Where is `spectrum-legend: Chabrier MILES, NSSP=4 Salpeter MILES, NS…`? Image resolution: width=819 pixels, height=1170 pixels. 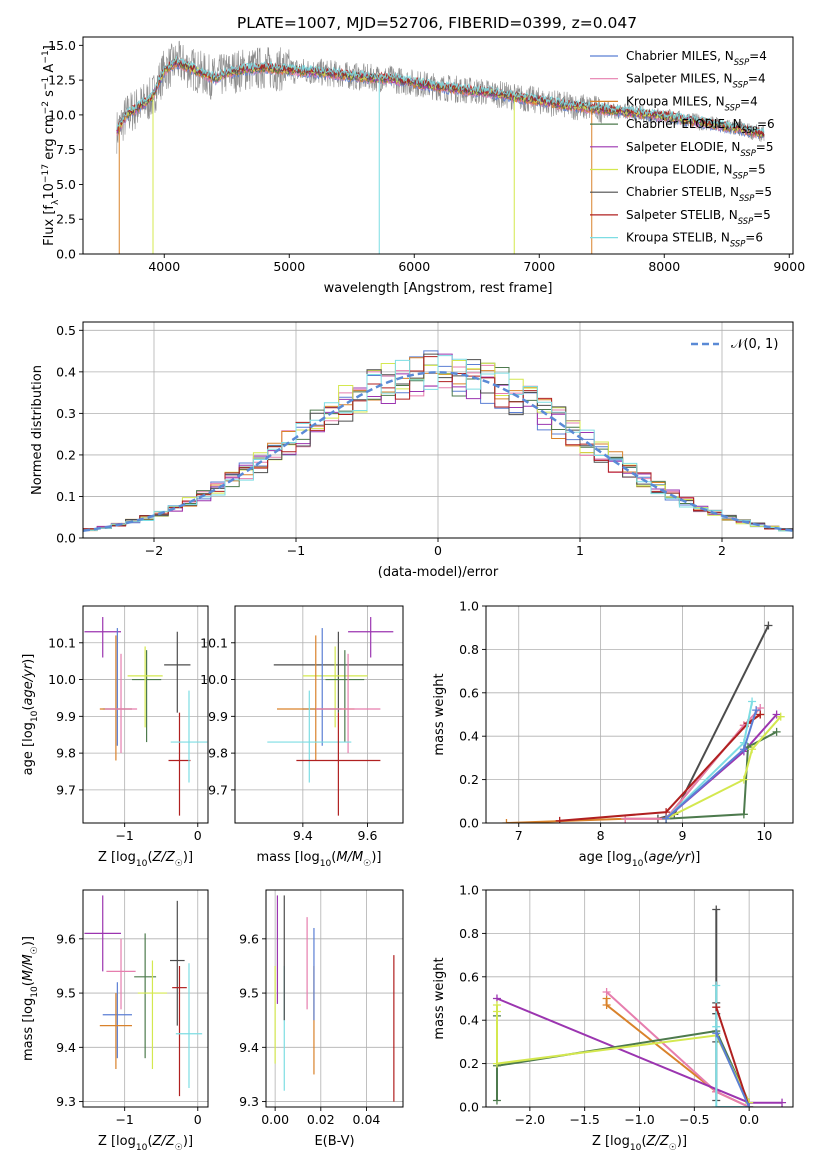
spectrum-legend: Chabrier MILES, NSSP=4 Salpeter MILES, NS… is located at coordinates (682, 149).